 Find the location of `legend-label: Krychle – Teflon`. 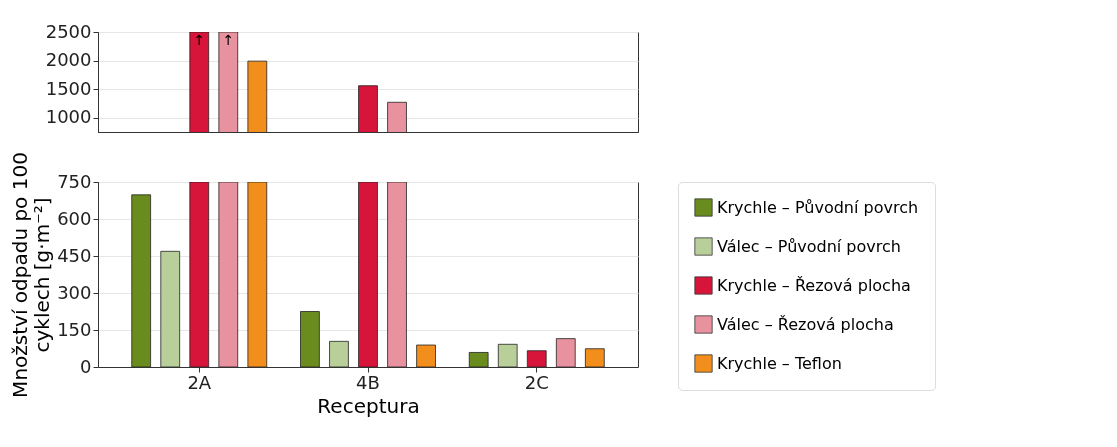

legend-label: Krychle – Teflon is located at coordinates (779, 363).